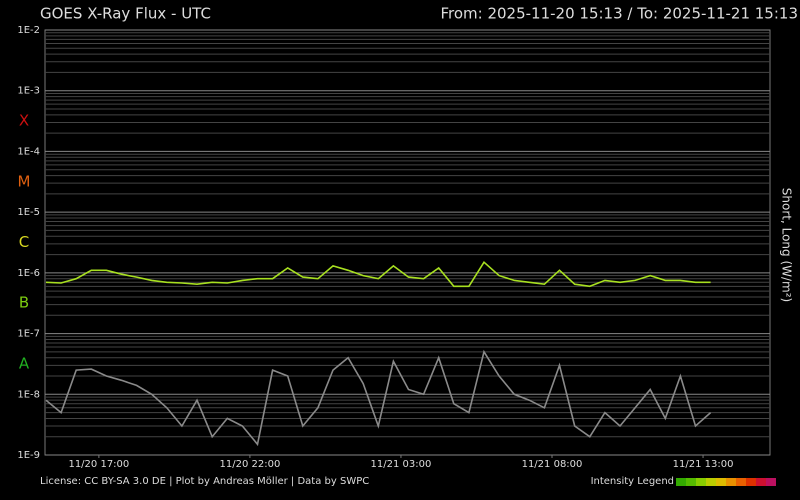  I want to click on y-tick-label: 1E-4, so click(28, 151).